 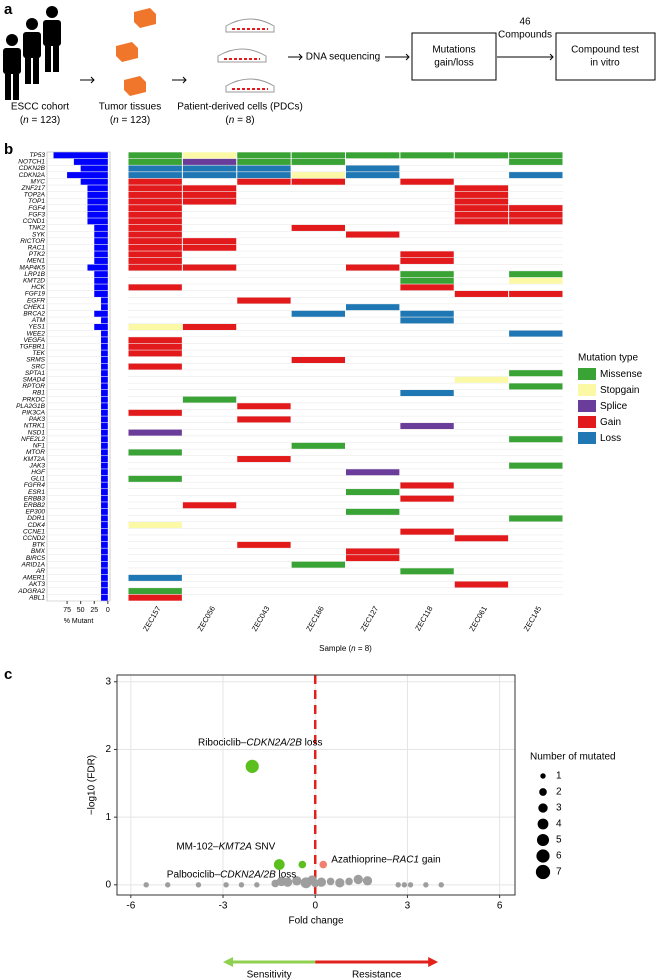 I want to click on x-axis-title: % Mutant, so click(x=79, y=621).